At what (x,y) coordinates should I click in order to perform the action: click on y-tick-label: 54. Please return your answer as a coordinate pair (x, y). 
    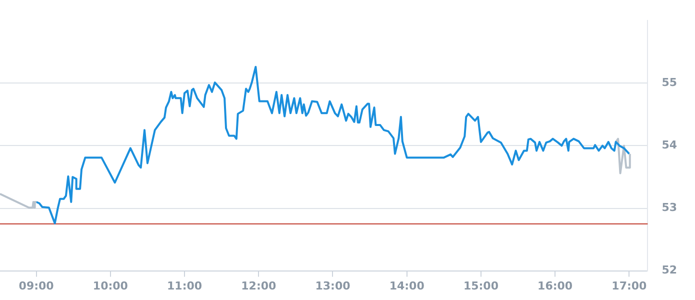
    Looking at the image, I should click on (670, 145).